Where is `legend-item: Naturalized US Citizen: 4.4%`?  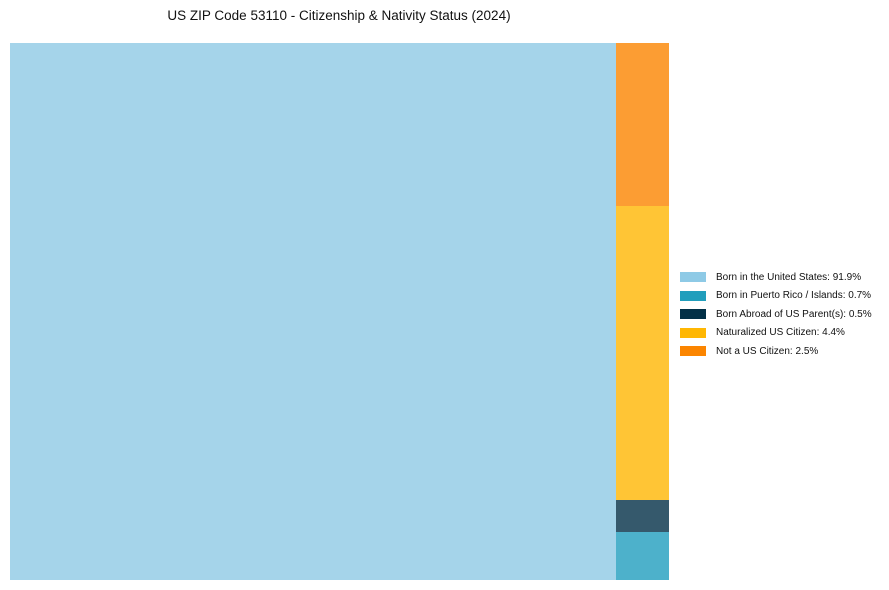 legend-item: Naturalized US Citizen: 4.4% is located at coordinates (776, 333).